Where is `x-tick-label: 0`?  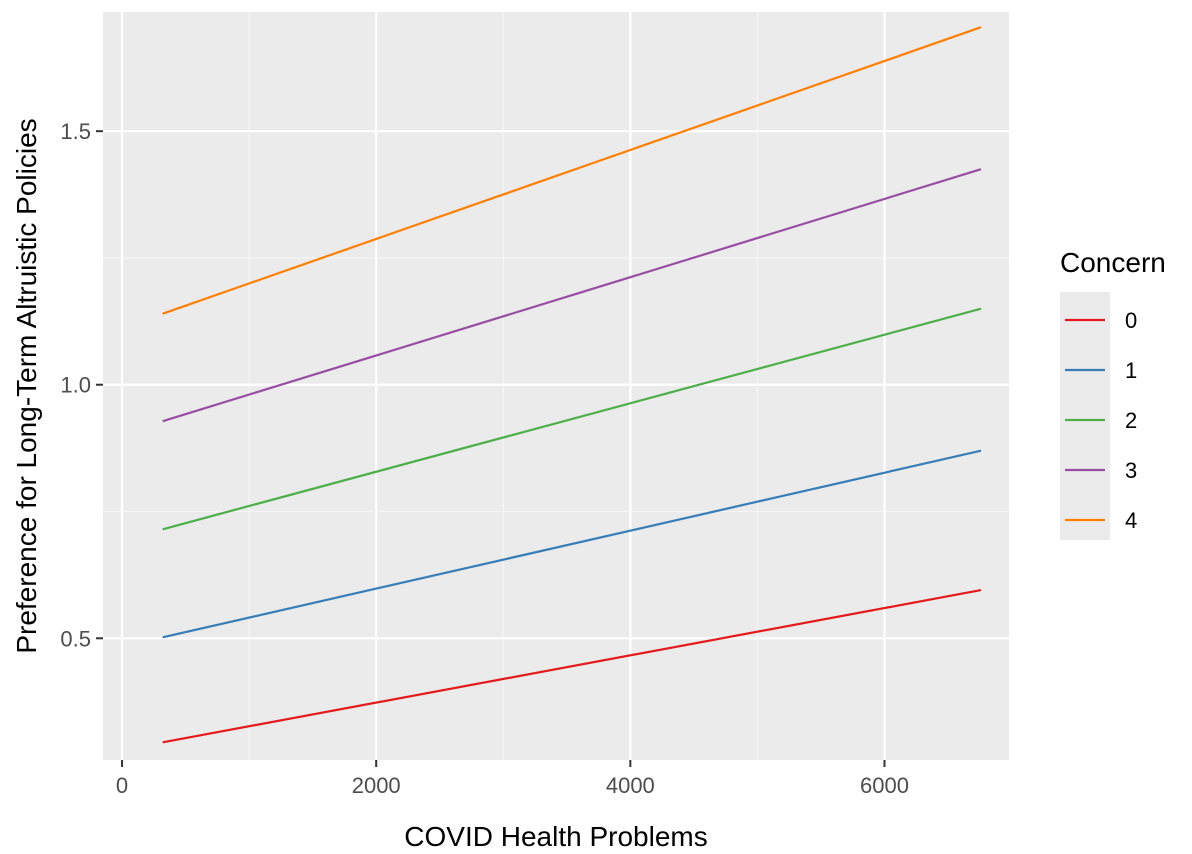
x-tick-label: 0 is located at coordinates (122, 785).